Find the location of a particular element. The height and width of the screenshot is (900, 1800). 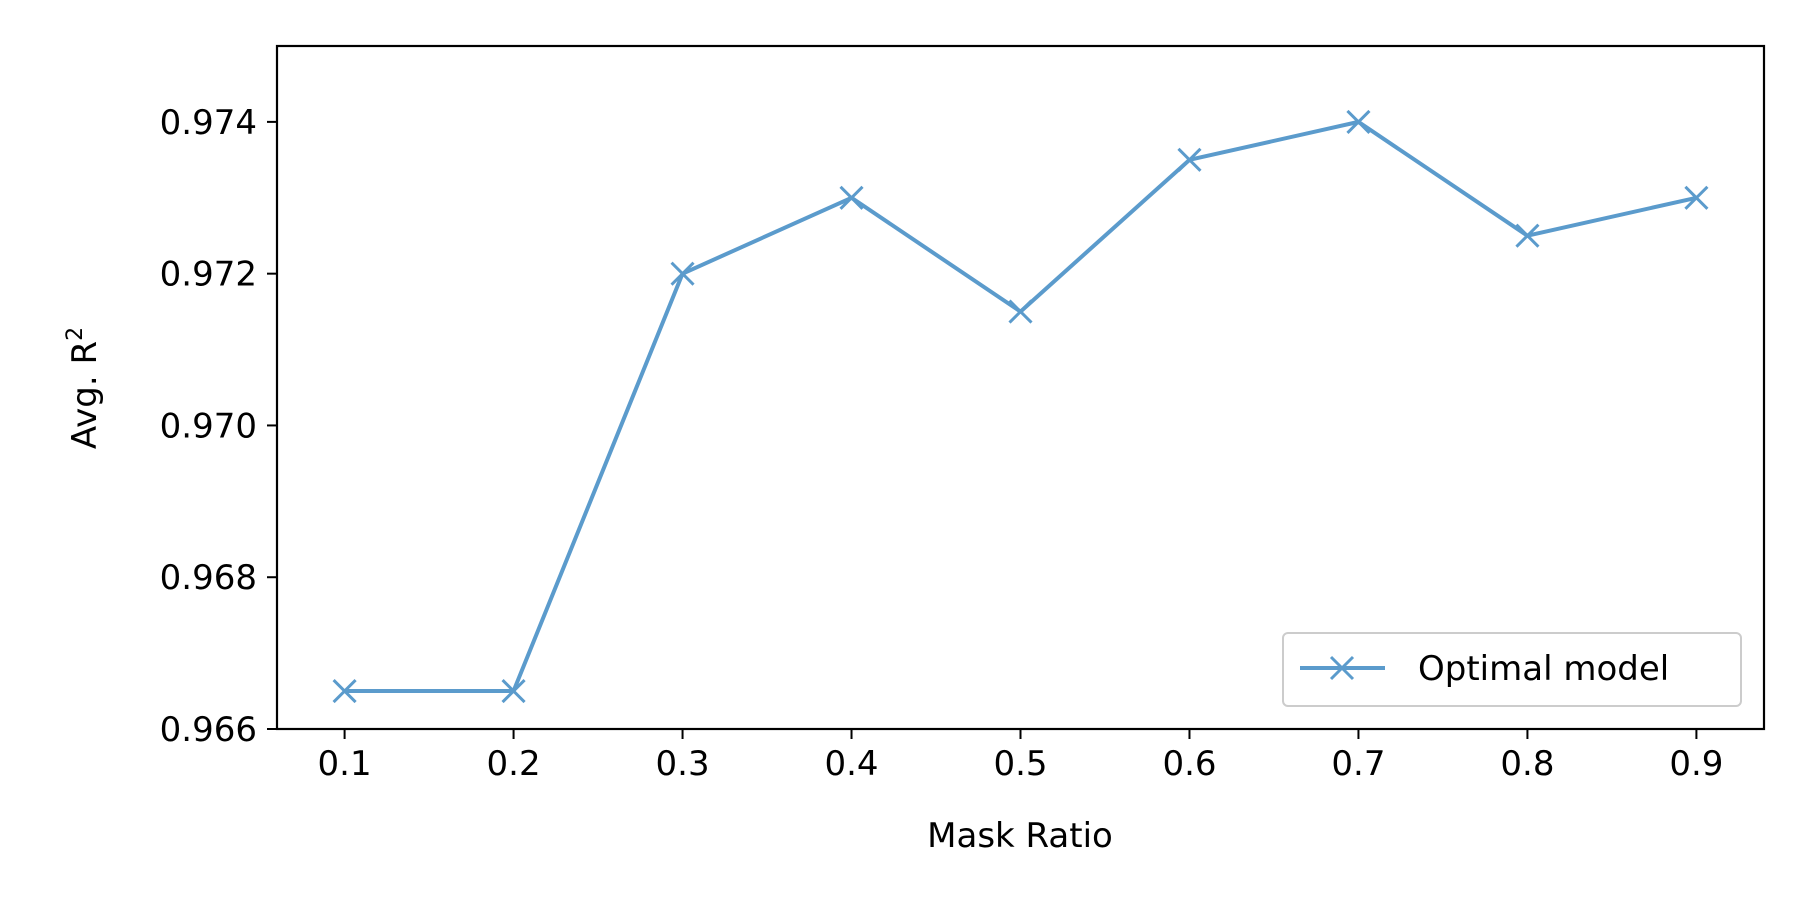

x-axis-ticks: 0.1 0.2 0.3 0.4 0.5 0.6 0.7 0.8 0.9 is located at coordinates (1020, 756).